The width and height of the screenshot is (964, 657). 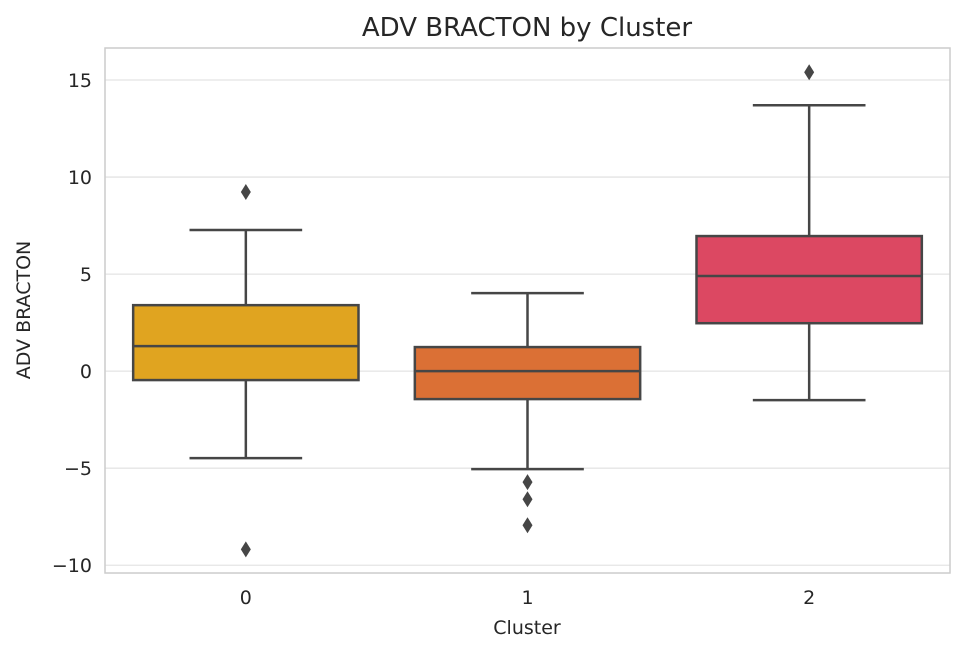 What do you see at coordinates (80, 81) in the screenshot?
I see `y-tick-label: 15` at bounding box center [80, 81].